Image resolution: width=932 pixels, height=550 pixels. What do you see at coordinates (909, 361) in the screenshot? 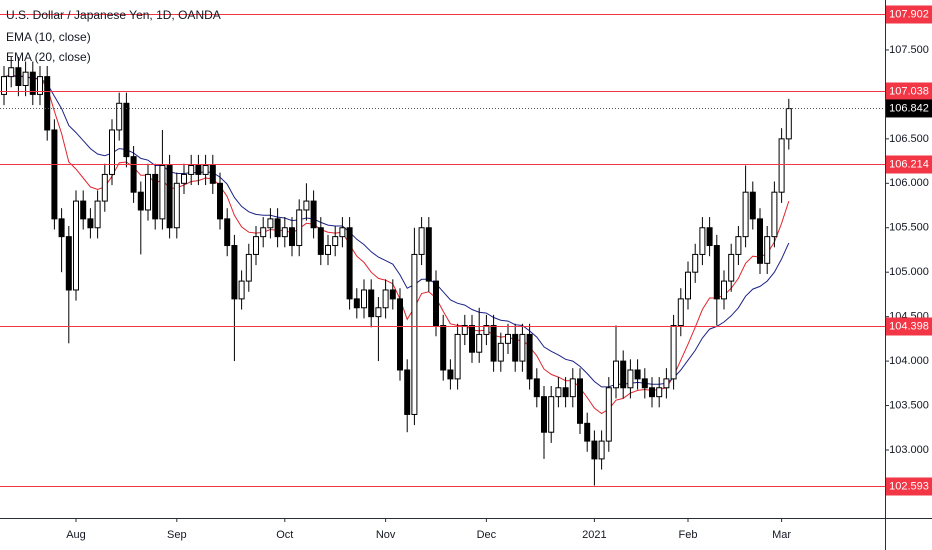
I see `y-tick-label: 104.000` at bounding box center [909, 361].